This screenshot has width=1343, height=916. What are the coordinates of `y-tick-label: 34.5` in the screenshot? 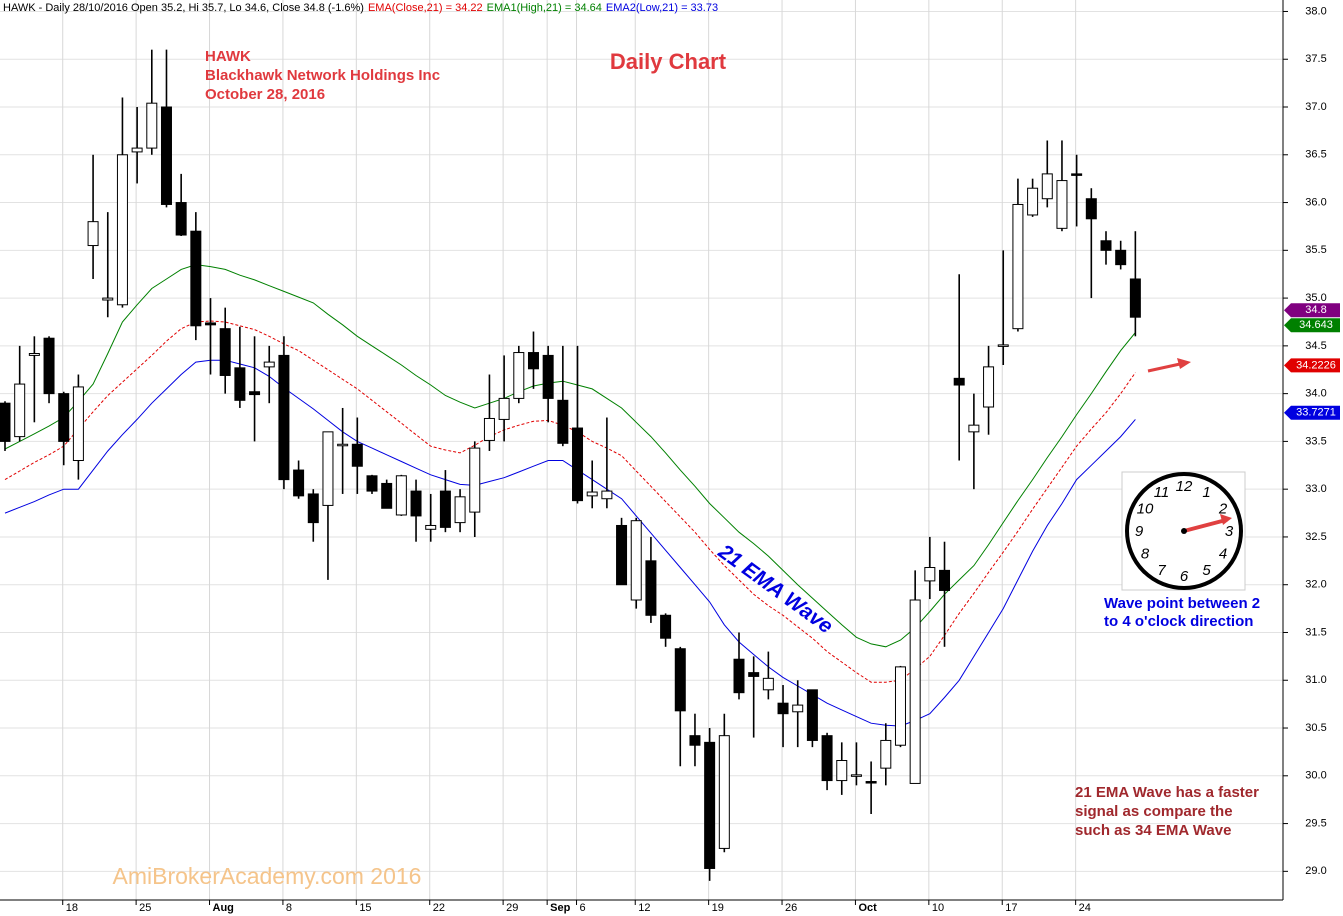 It's located at (1315, 346).